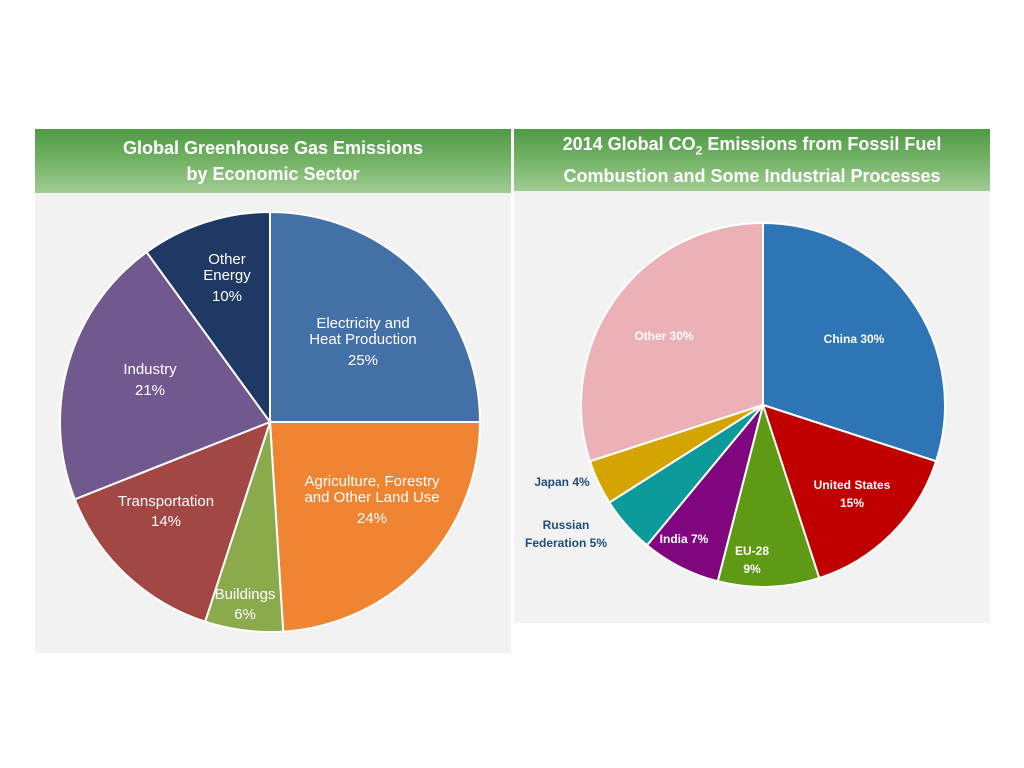  Describe the element at coordinates (752, 551) in the screenshot. I see `pie-label-line: EU-28` at that location.